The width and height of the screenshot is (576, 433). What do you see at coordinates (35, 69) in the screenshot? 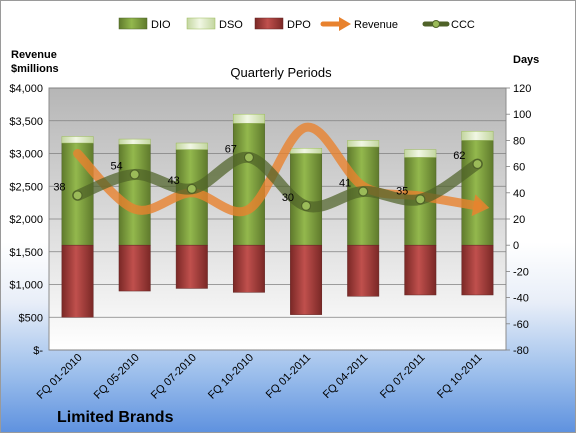
I see `y-left-title-line2: $millions` at bounding box center [35, 69].